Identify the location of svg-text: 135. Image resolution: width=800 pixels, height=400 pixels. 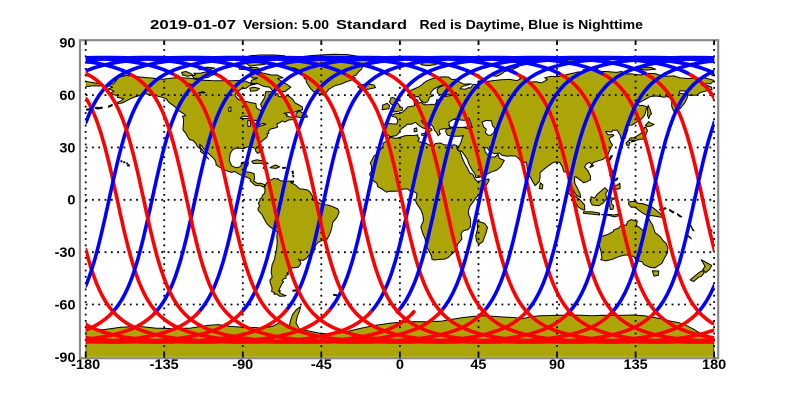
(636, 364).